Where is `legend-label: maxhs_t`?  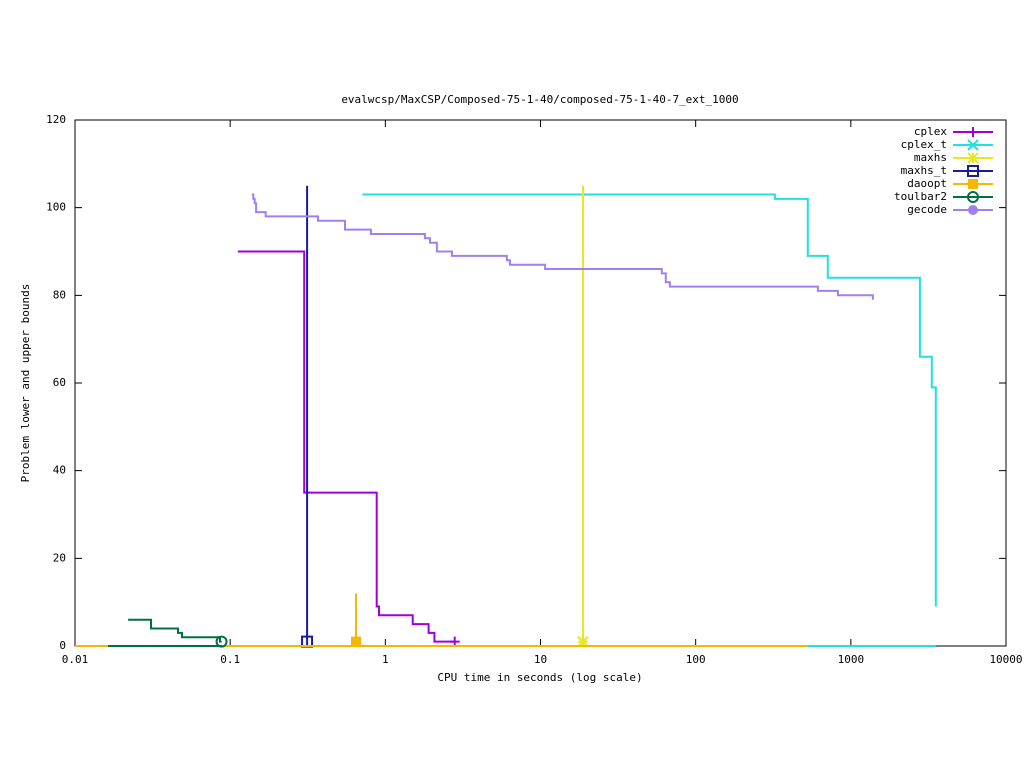
legend-label: maxhs_t is located at coordinates (924, 170).